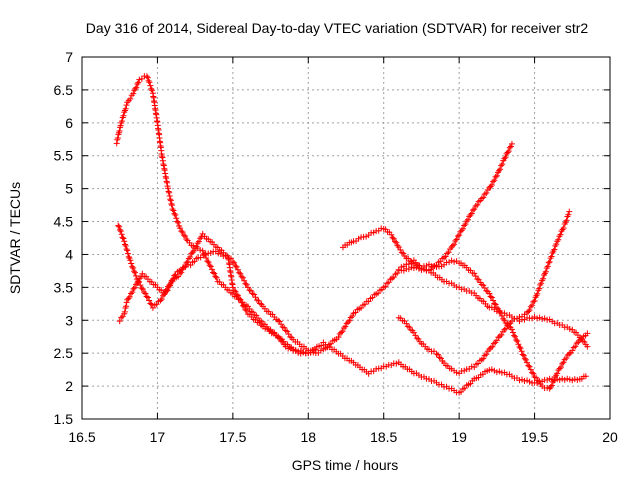 This screenshot has width=640, height=480. I want to click on x-tick-label: 17, so click(158, 437).